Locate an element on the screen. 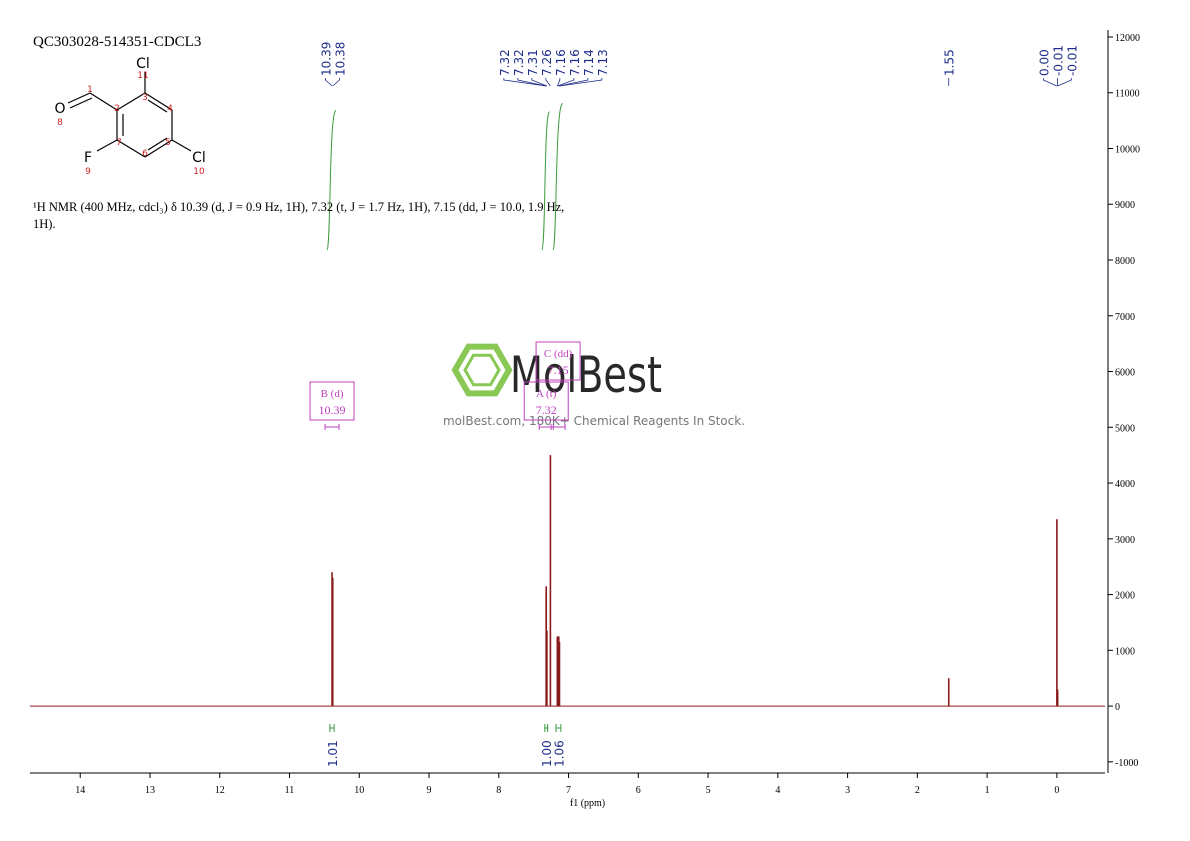  carbon-number: 6 is located at coordinates (145, 154).